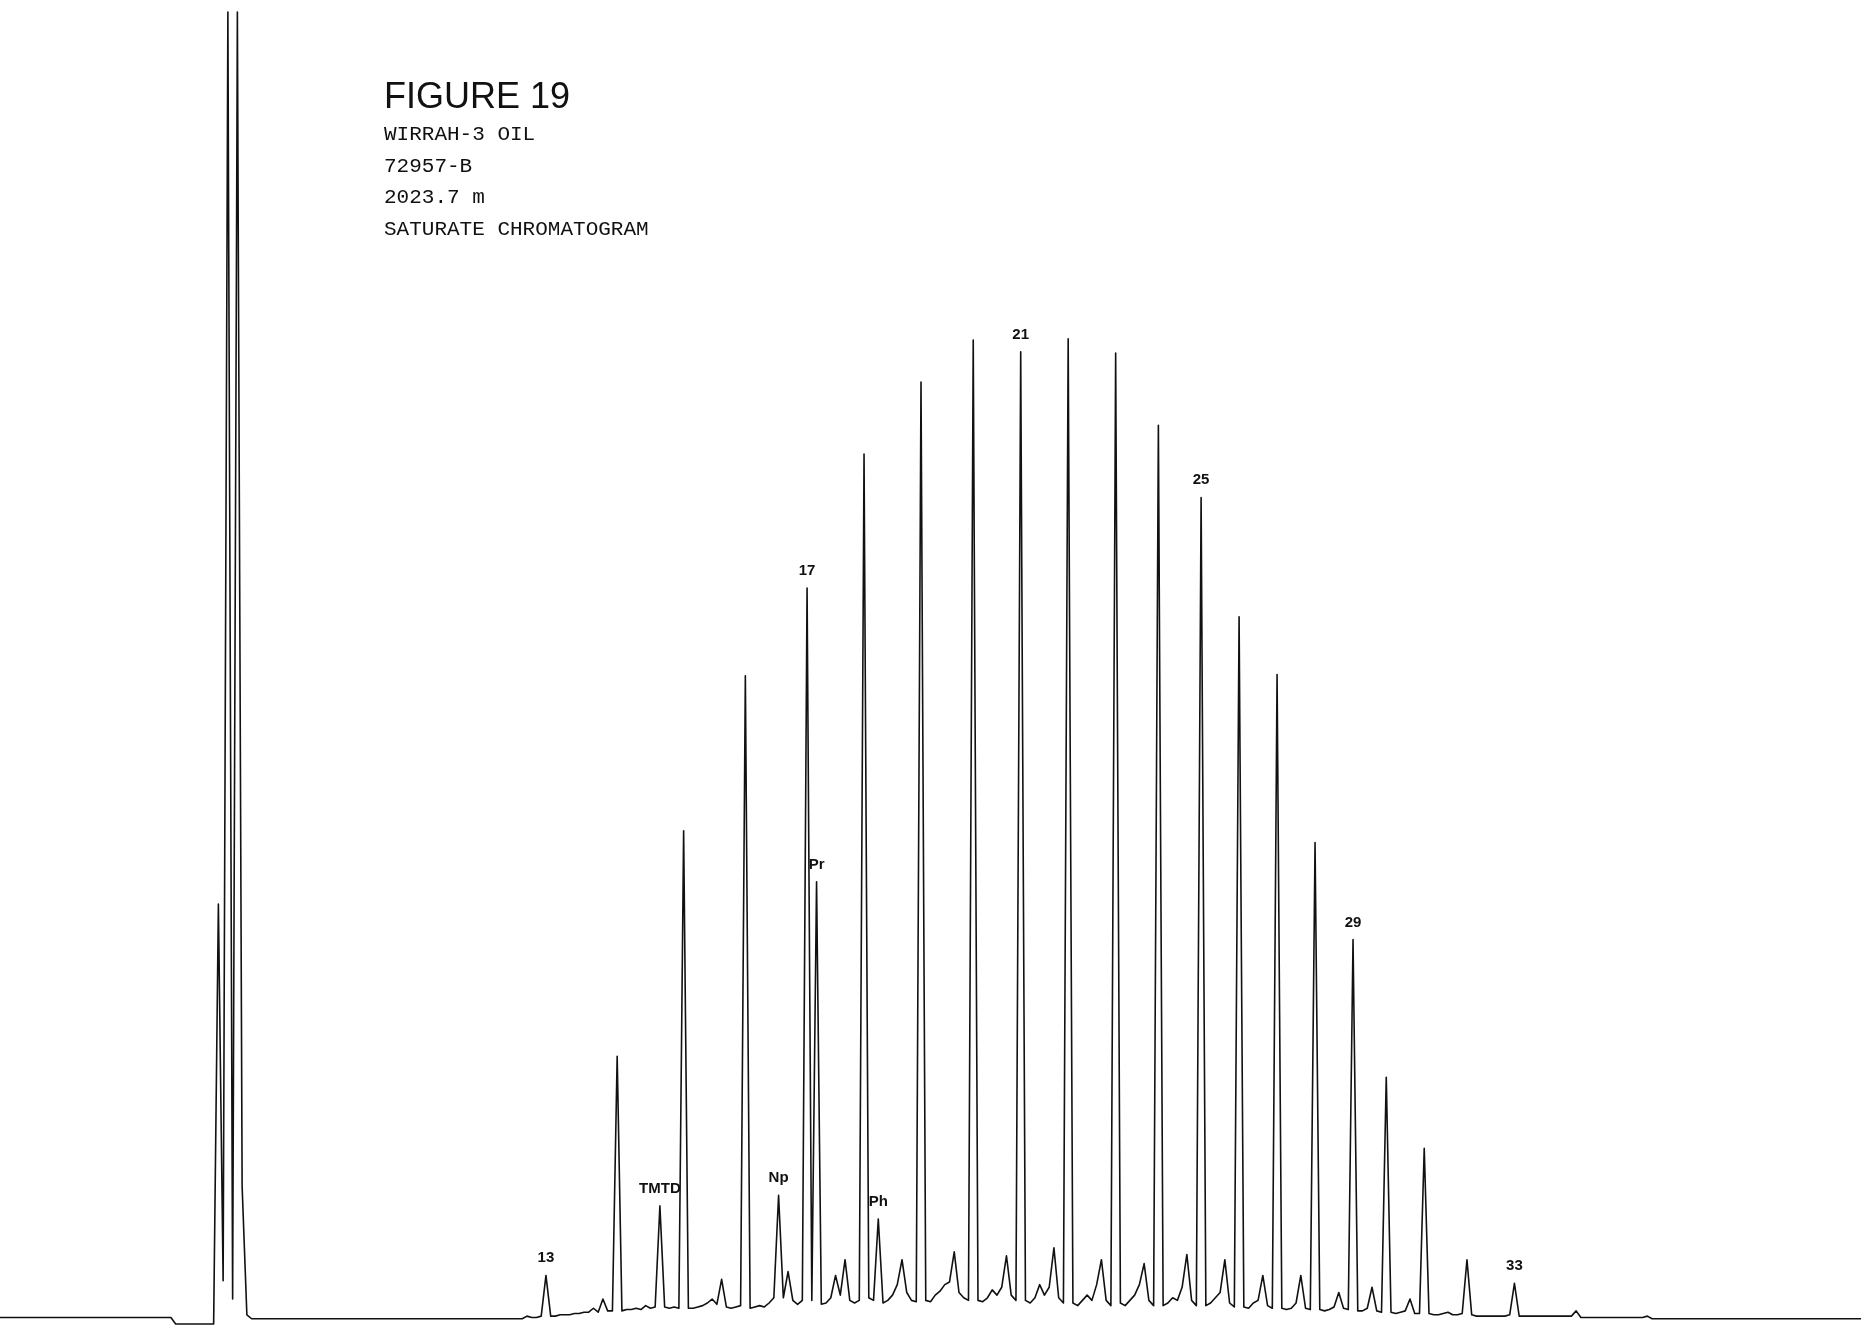 This screenshot has height=1328, width=1861. Describe the element at coordinates (546, 1257) in the screenshot. I see `annotation: 13` at that location.